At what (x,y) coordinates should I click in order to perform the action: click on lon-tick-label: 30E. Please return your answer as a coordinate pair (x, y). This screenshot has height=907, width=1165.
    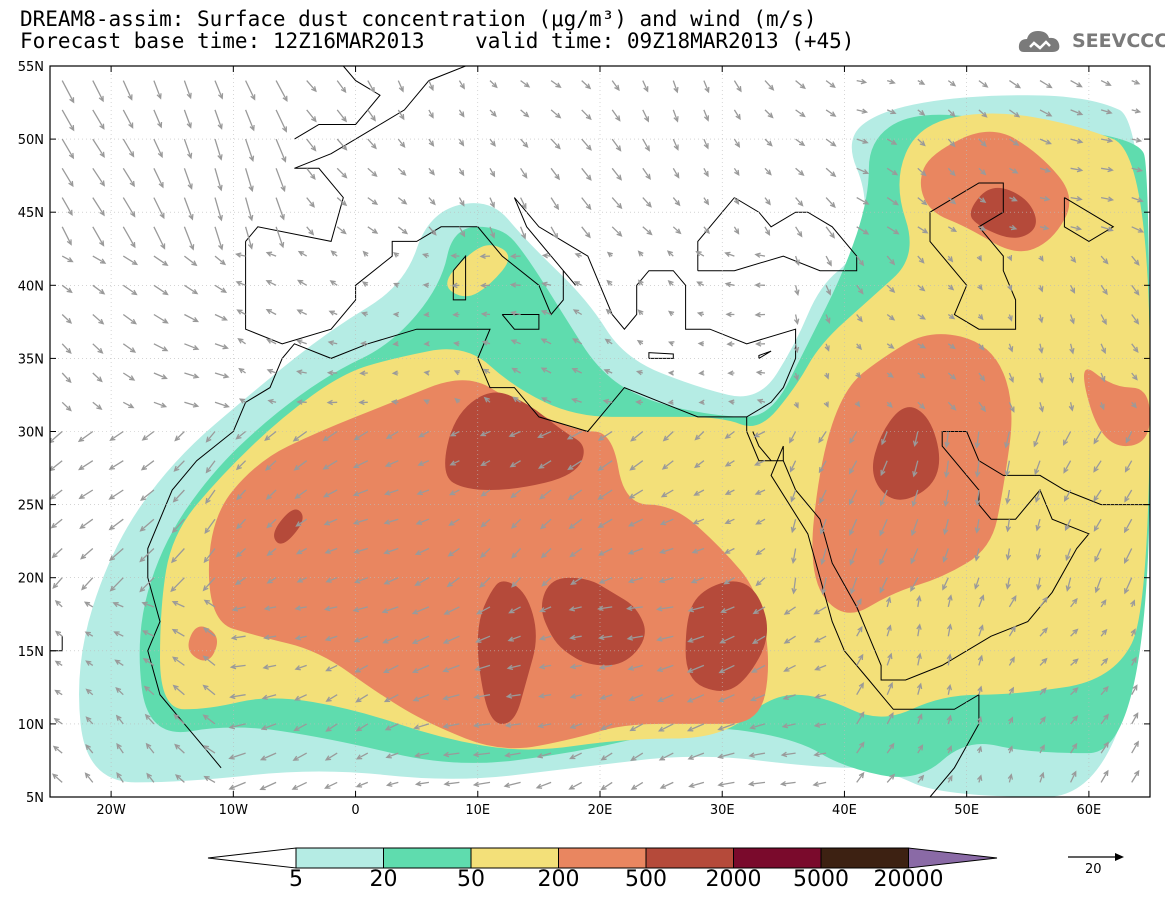
    Looking at the image, I should click on (722, 810).